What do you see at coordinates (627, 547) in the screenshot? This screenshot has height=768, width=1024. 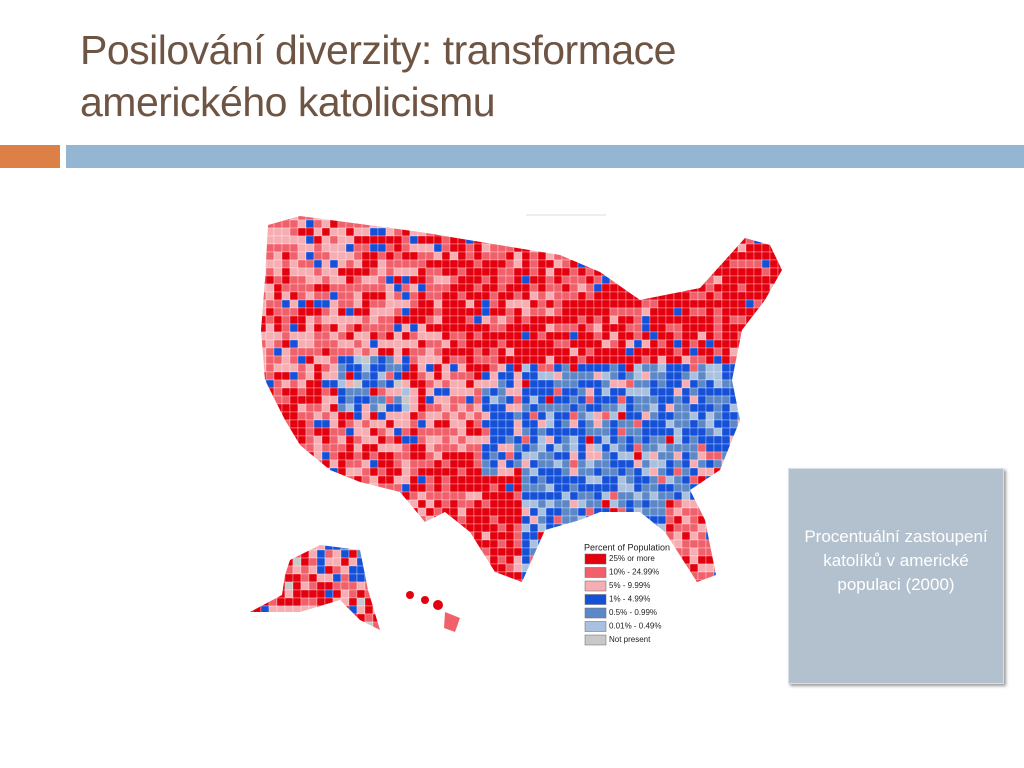 I see `legend-title: Percent of Population` at bounding box center [627, 547].